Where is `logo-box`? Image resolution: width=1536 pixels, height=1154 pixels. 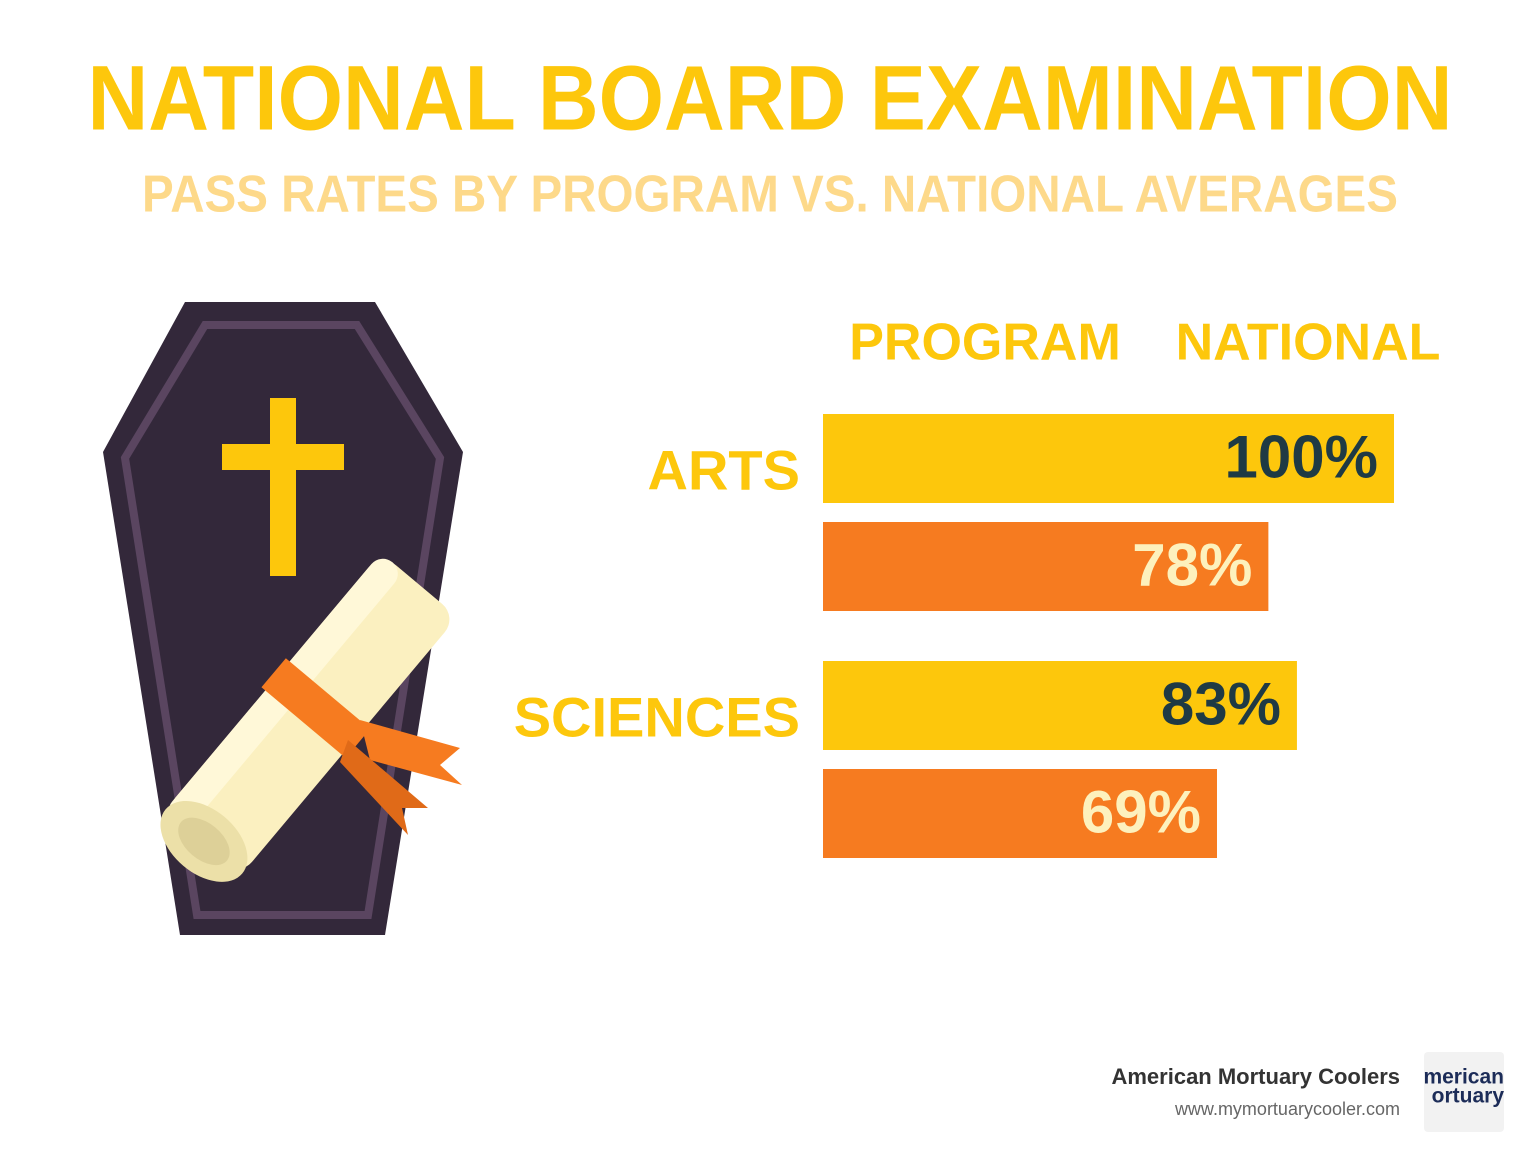 logo-box is located at coordinates (1464, 1092).